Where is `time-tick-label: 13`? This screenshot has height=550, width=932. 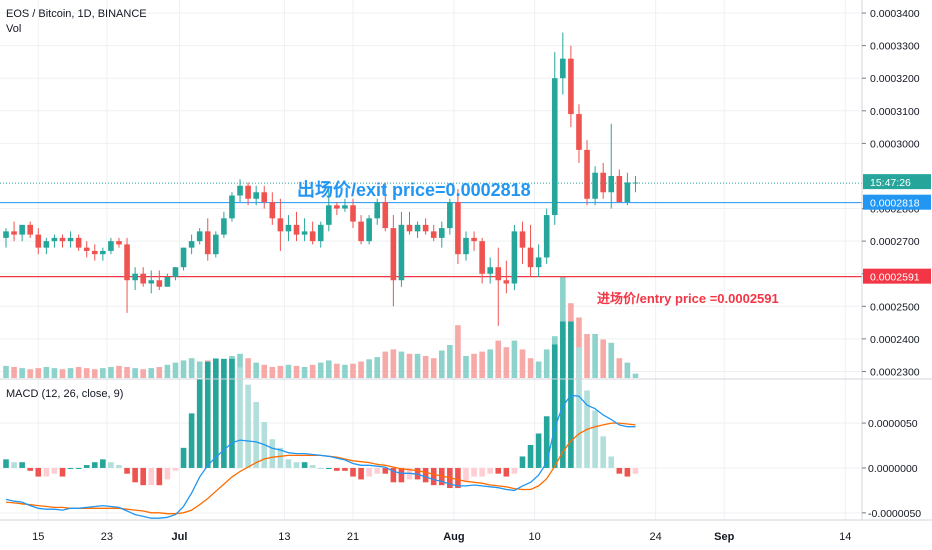 time-tick-label: 13 is located at coordinates (284, 537).